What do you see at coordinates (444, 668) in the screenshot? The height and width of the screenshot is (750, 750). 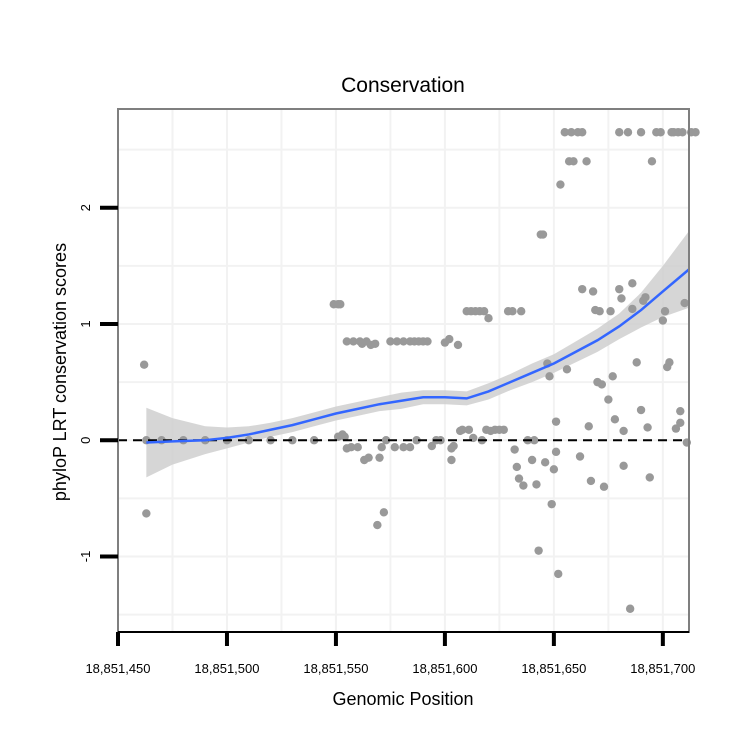 I see `x-tick-label: 18,851,600` at bounding box center [444, 668].